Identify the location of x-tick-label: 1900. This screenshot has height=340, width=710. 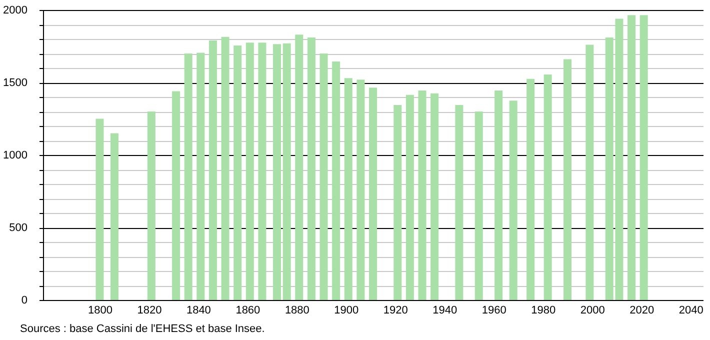
(346, 310).